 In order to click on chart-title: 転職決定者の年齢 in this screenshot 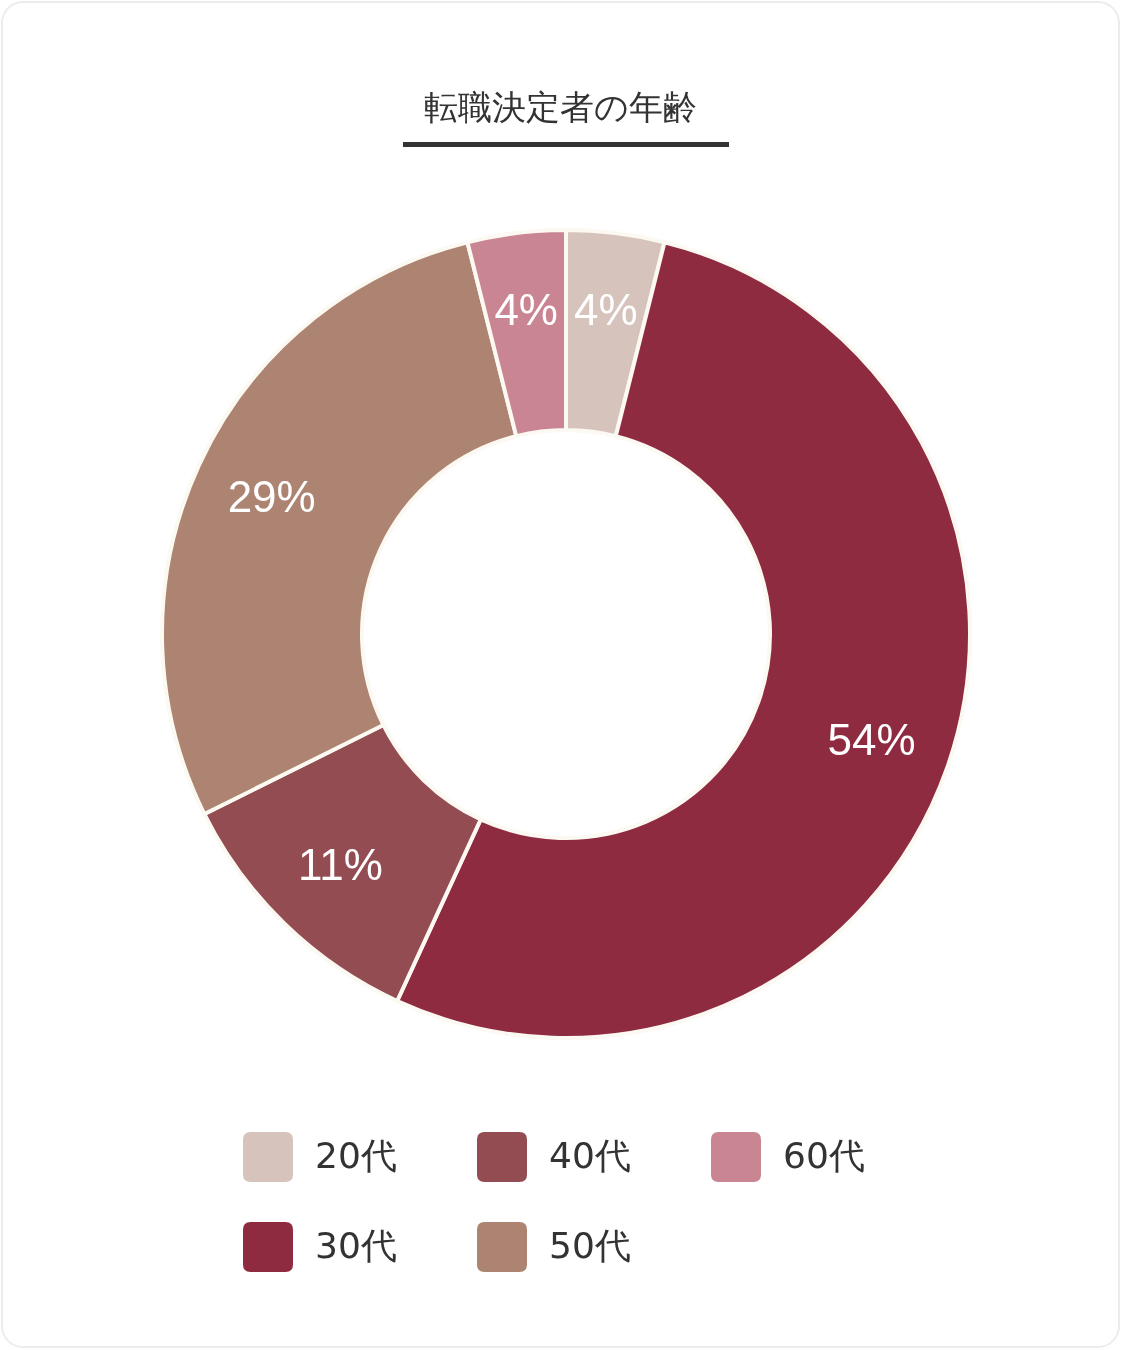, I will do `click(560, 107)`.